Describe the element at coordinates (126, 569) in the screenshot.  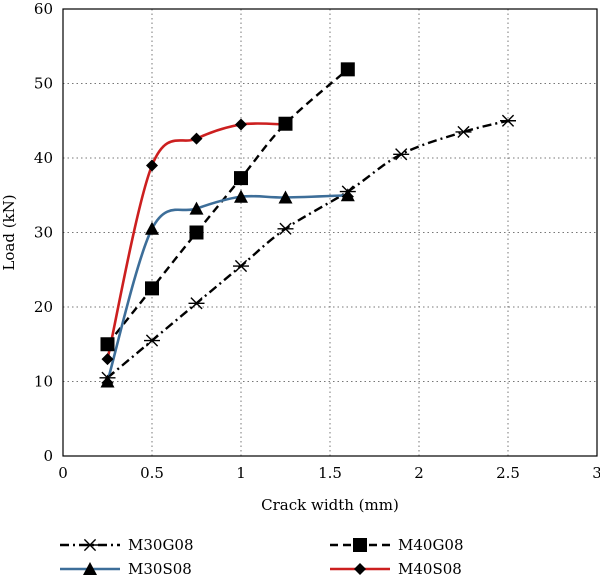
I see `legend-item-M30S08: M30S08` at that location.